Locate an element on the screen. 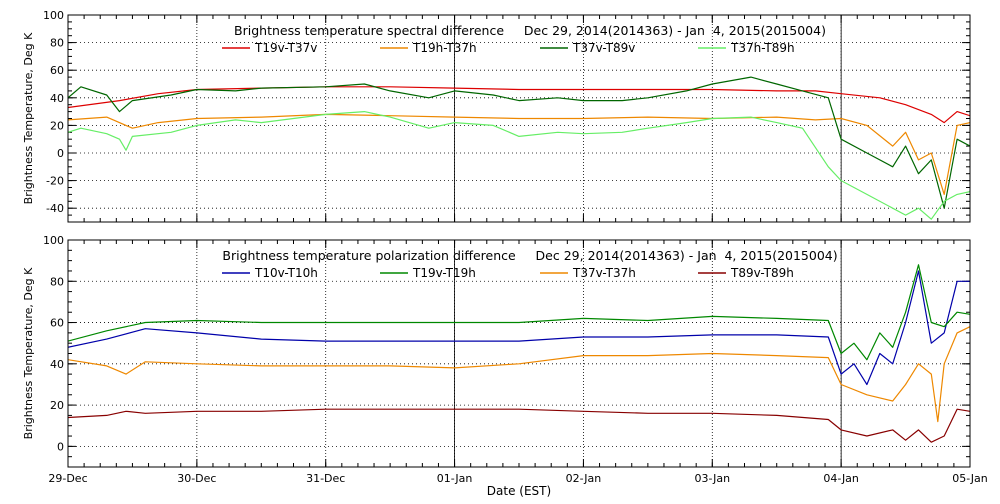  x-tick-label: 02-Jan is located at coordinates (584, 478).